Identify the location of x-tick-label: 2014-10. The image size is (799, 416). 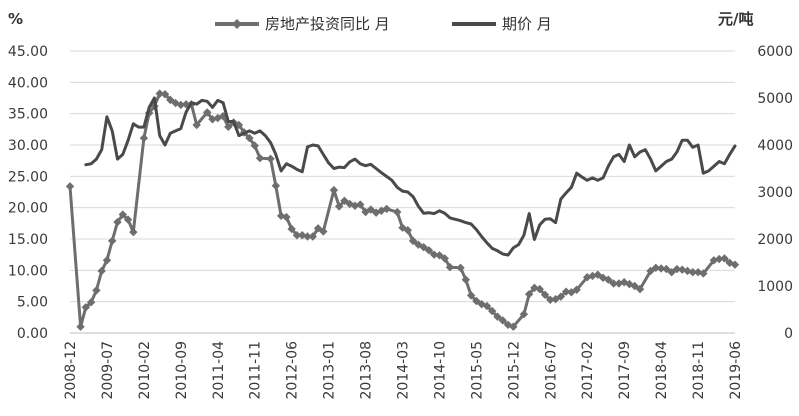
(440, 370).